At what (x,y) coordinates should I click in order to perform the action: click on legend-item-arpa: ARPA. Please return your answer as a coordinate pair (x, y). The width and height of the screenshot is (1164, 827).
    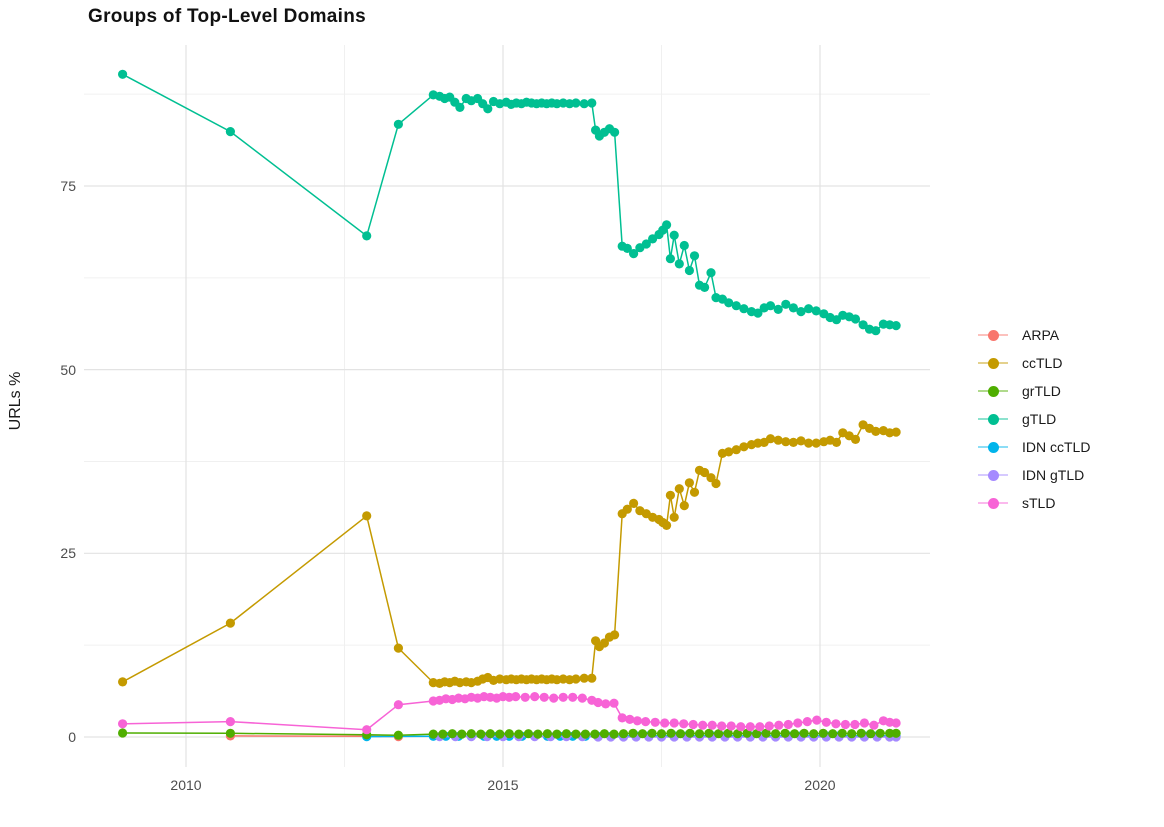
    Looking at the image, I should click on (1034, 335).